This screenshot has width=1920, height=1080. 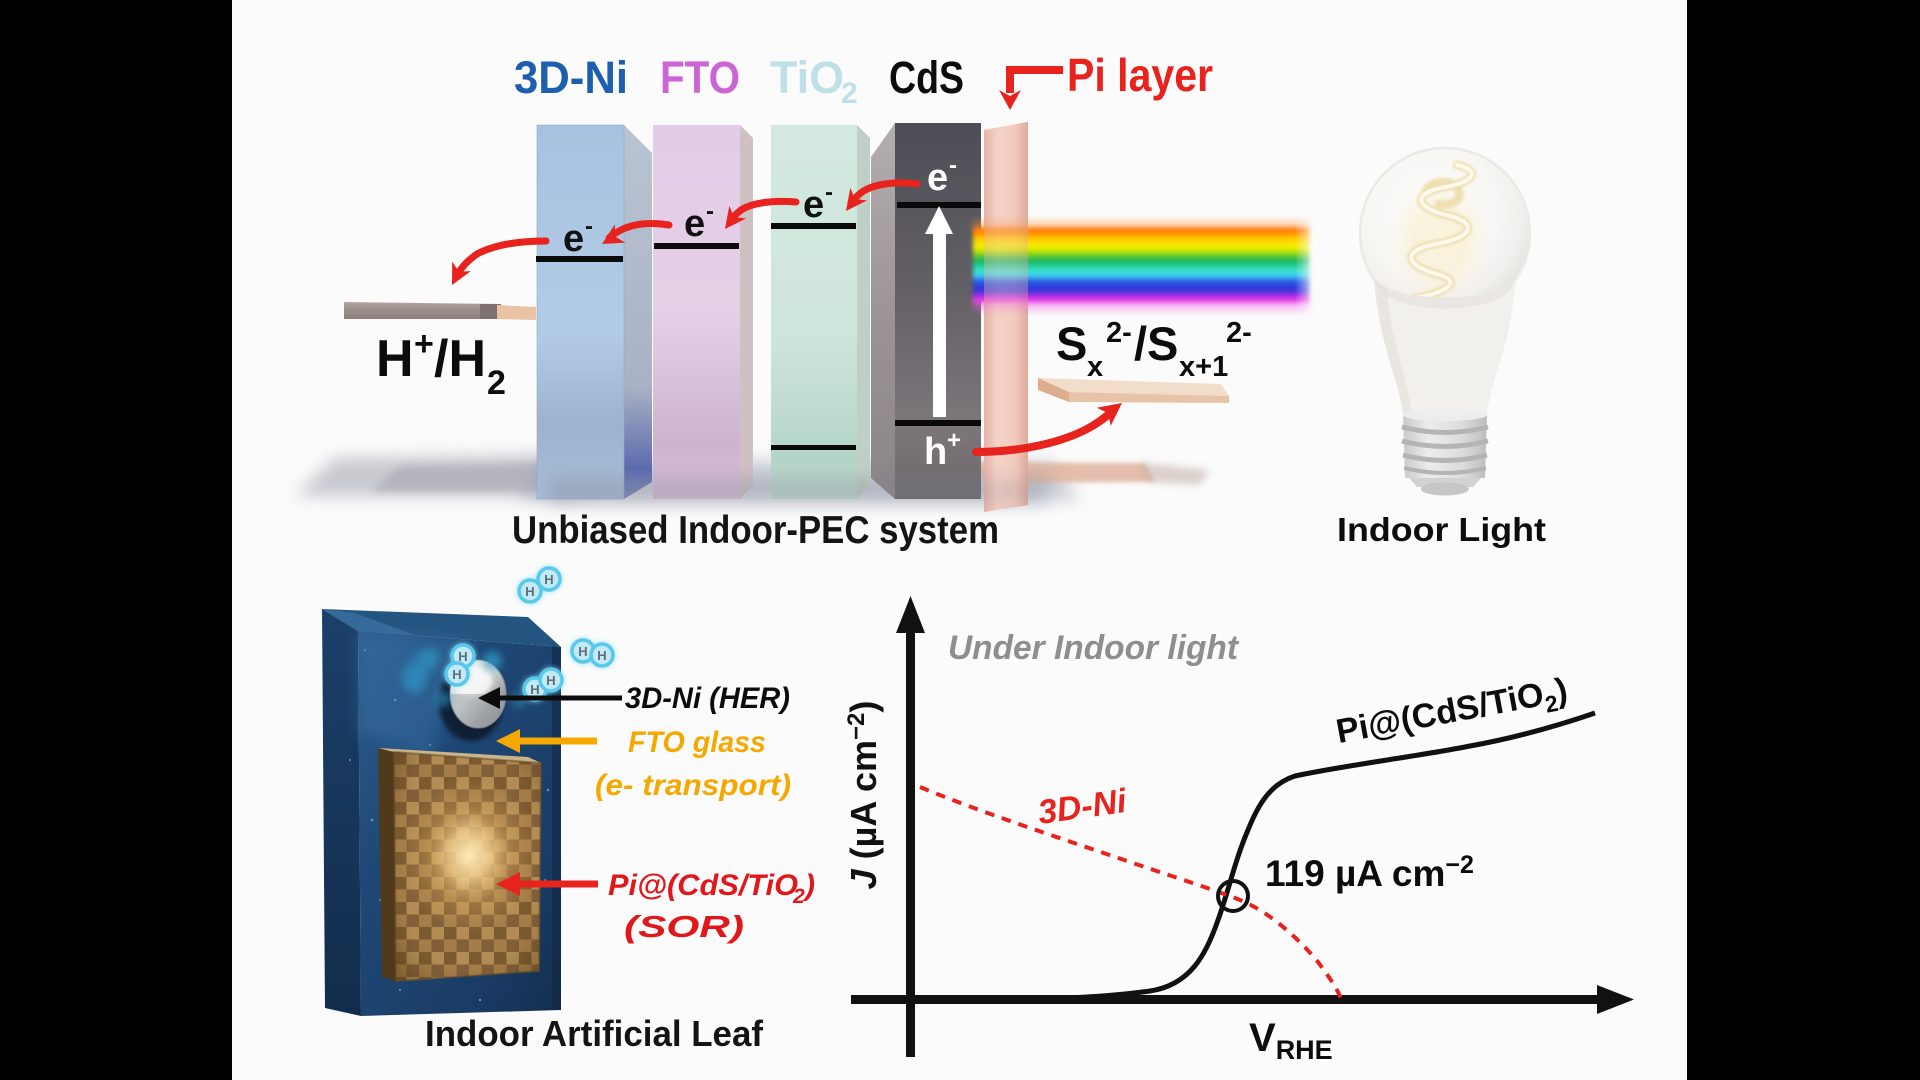 What do you see at coordinates (460, 359) in the screenshot?
I see `svg-text: /H` at bounding box center [460, 359].